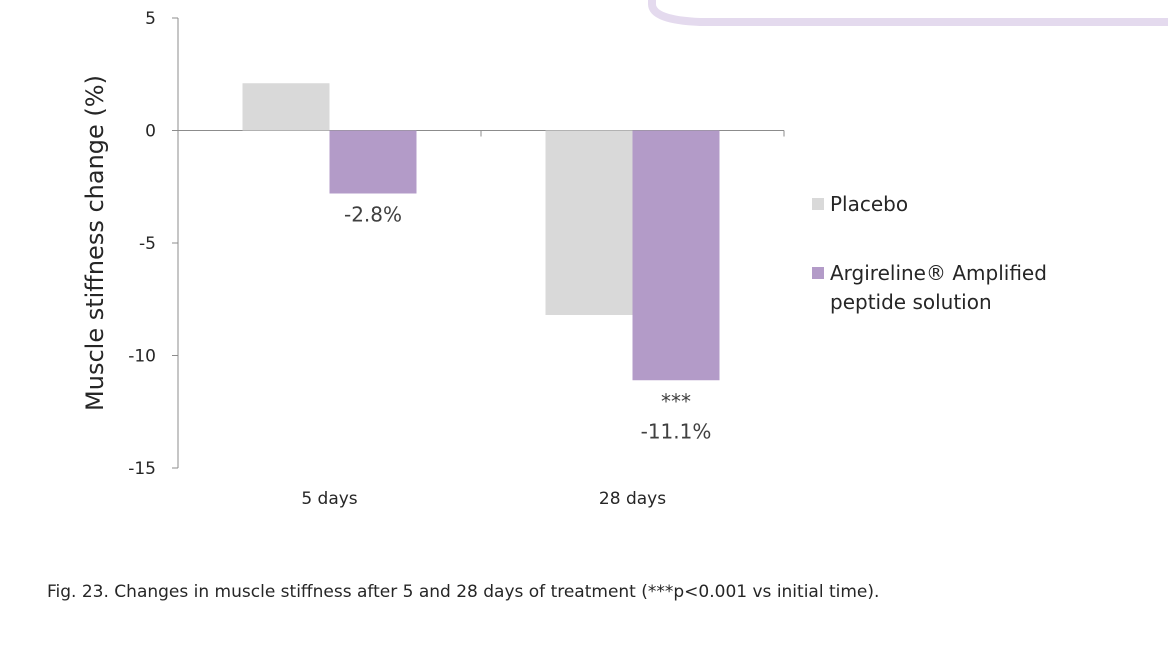  I want to click on legend-label: Placebo, so click(869, 204).